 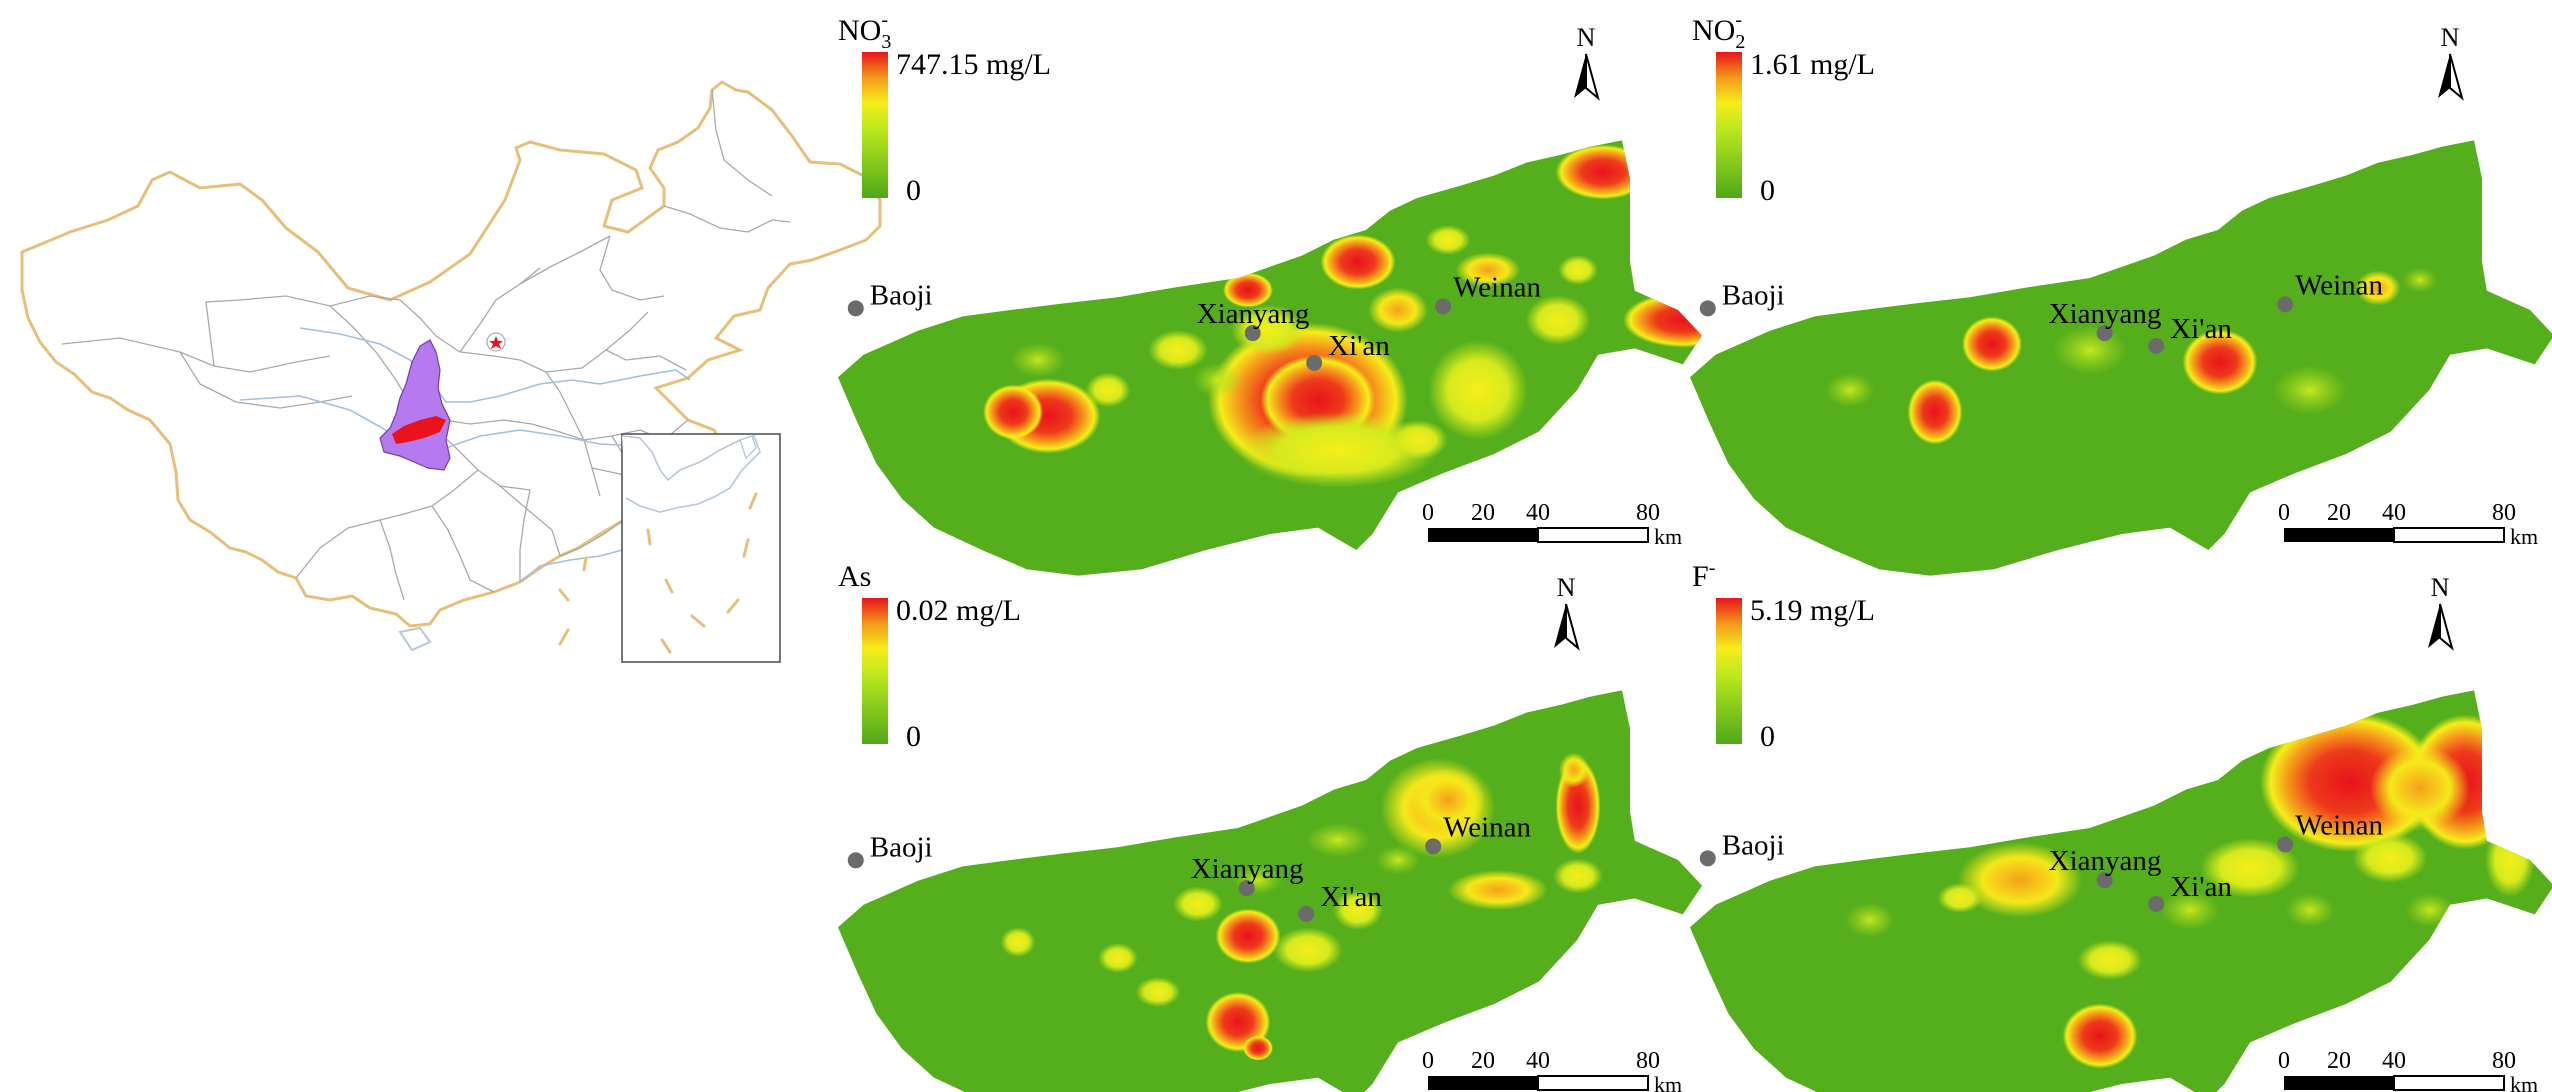 I want to click on svg-text: 0, so click(x=1428, y=1061).